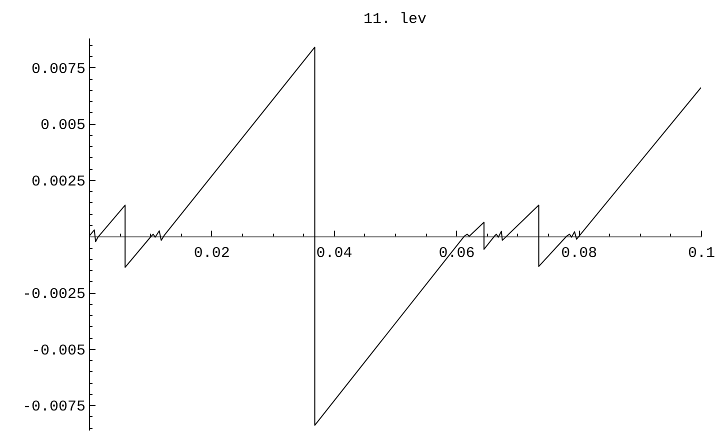  What do you see at coordinates (54, 295) in the screenshot?
I see `y-tick-label: -0.0025` at bounding box center [54, 295].